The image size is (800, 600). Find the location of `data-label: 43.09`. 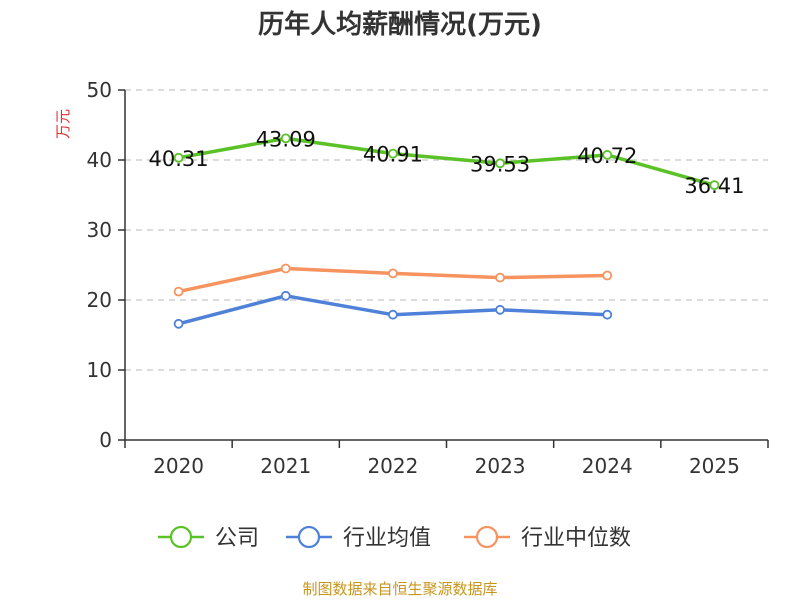

data-label: 43.09 is located at coordinates (286, 139).